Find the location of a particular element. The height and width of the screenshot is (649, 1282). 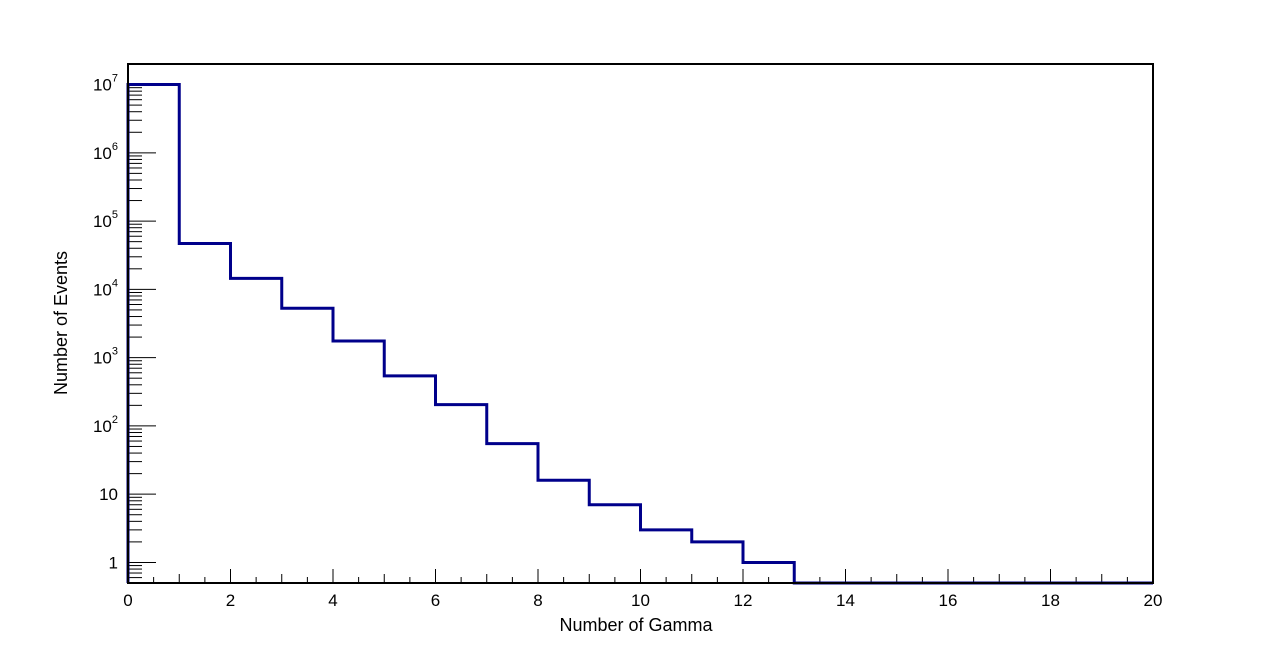

x-axis-ticks: 0 2 4 6 8 10 12 14 16 18 20 is located at coordinates (642, 589).